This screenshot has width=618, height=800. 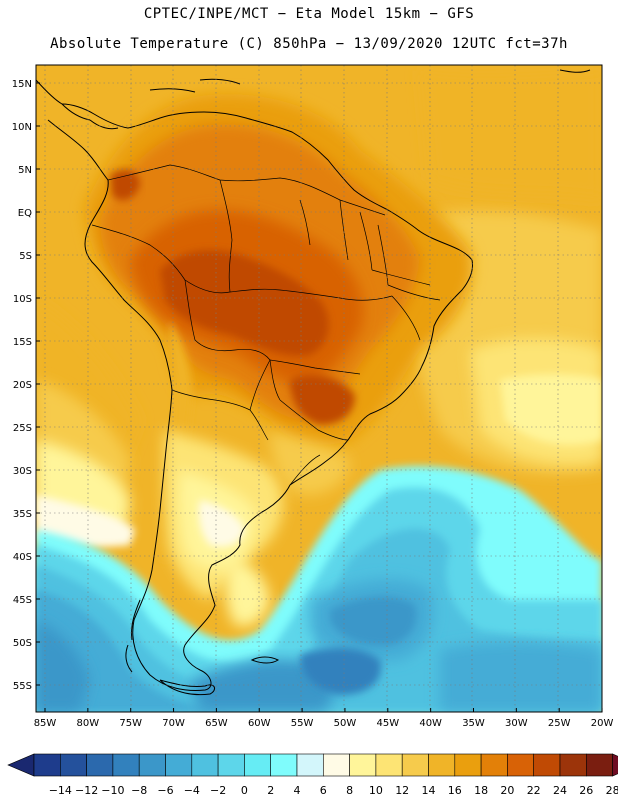 What do you see at coordinates (612, 790) in the screenshot?
I see `colorbar-label: 28` at bounding box center [612, 790].